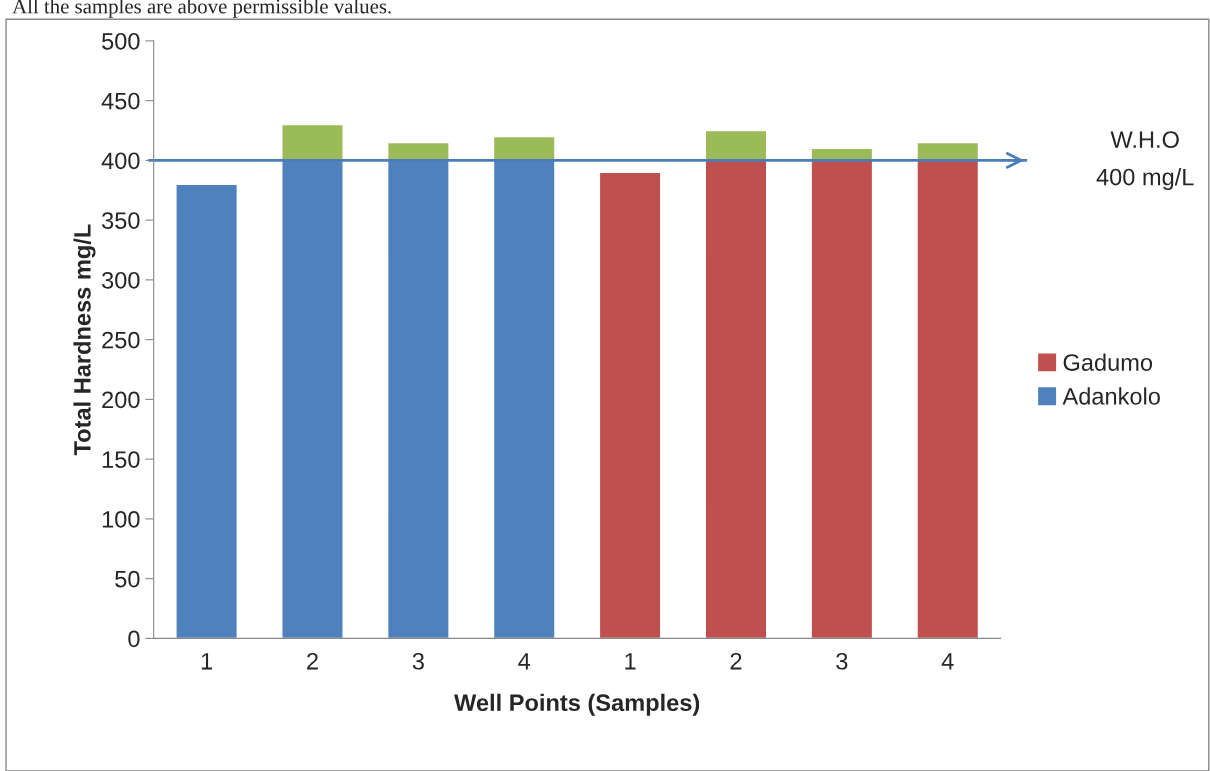 The height and width of the screenshot is (771, 1210). Describe the element at coordinates (120, 161) in the screenshot. I see `y-tick-label: 400` at that location.